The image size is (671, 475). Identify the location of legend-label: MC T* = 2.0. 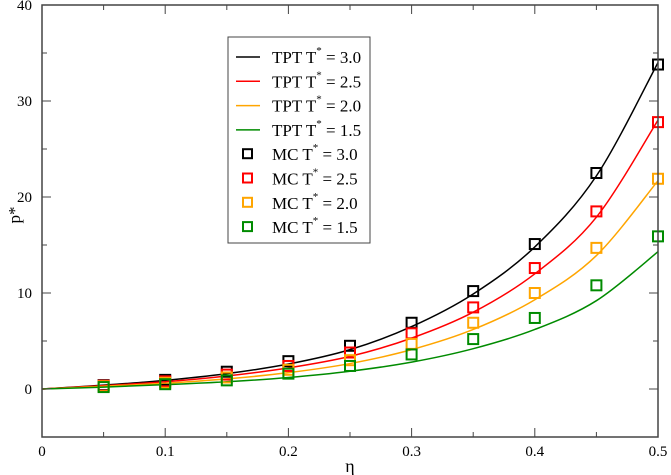
(315, 202).